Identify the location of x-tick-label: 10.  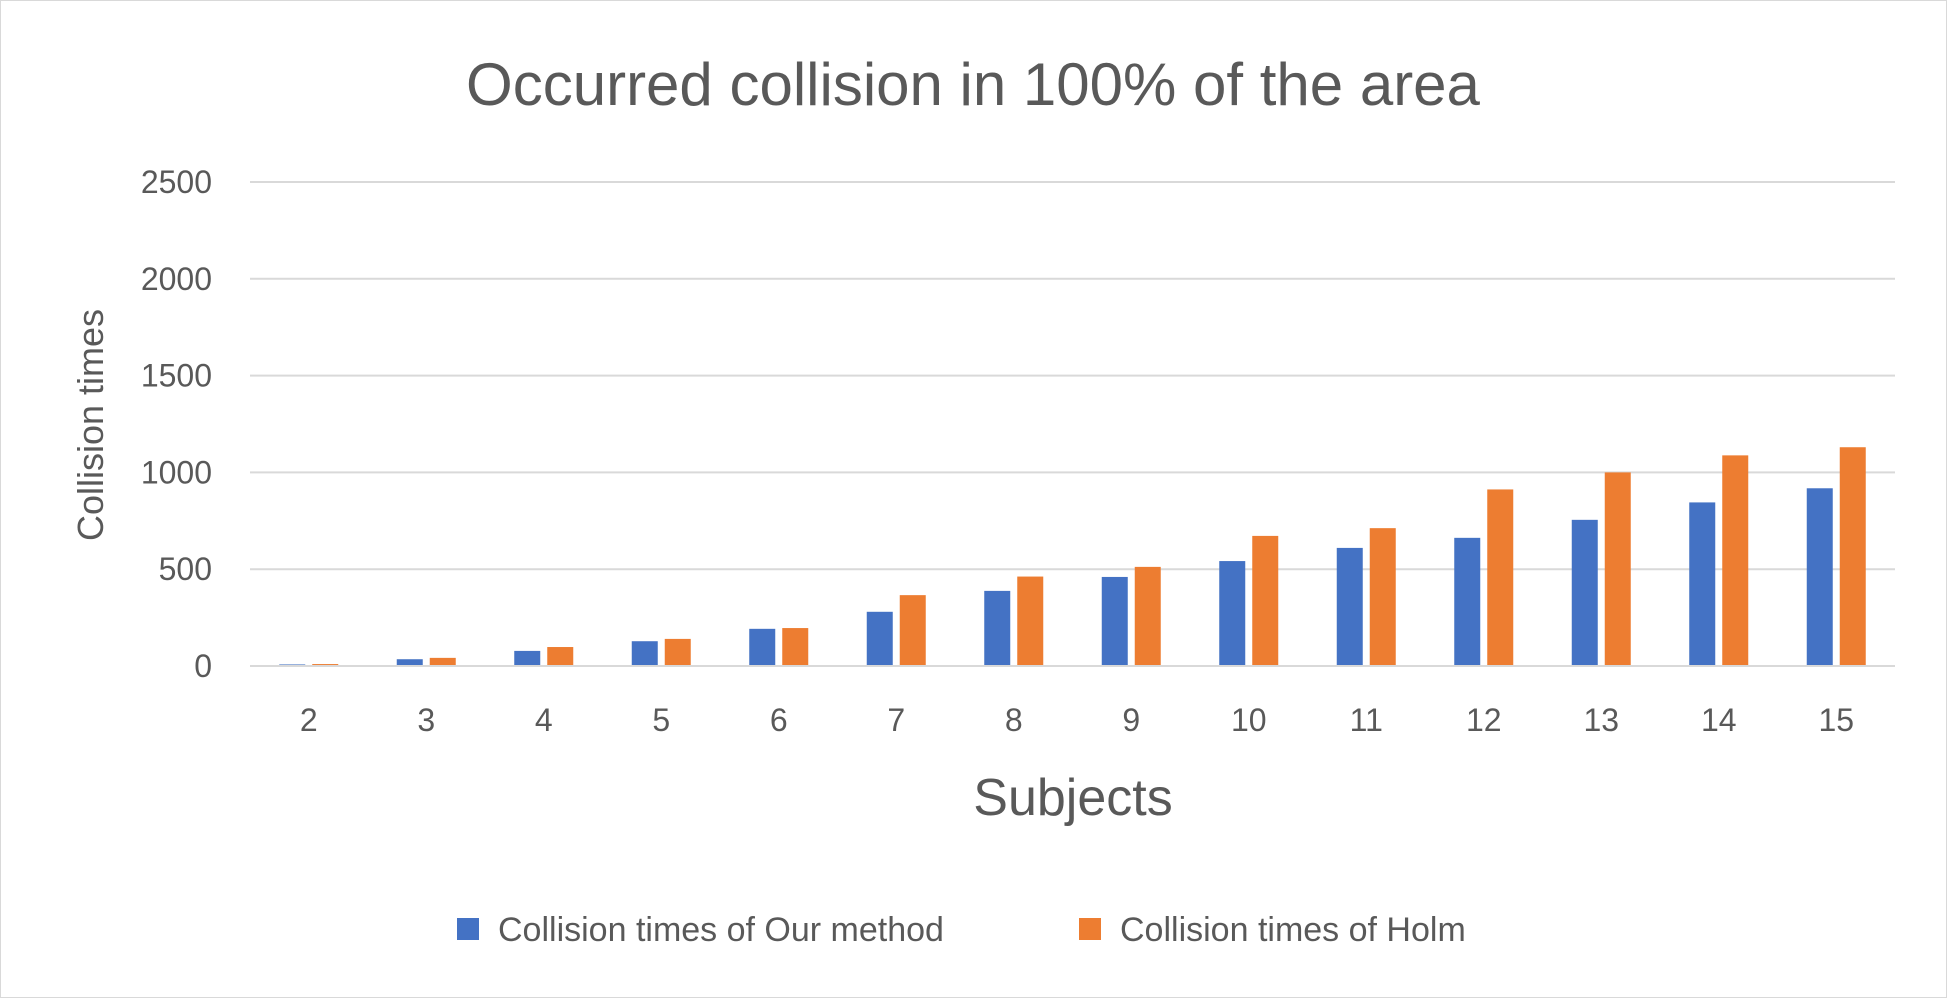
(1249, 720).